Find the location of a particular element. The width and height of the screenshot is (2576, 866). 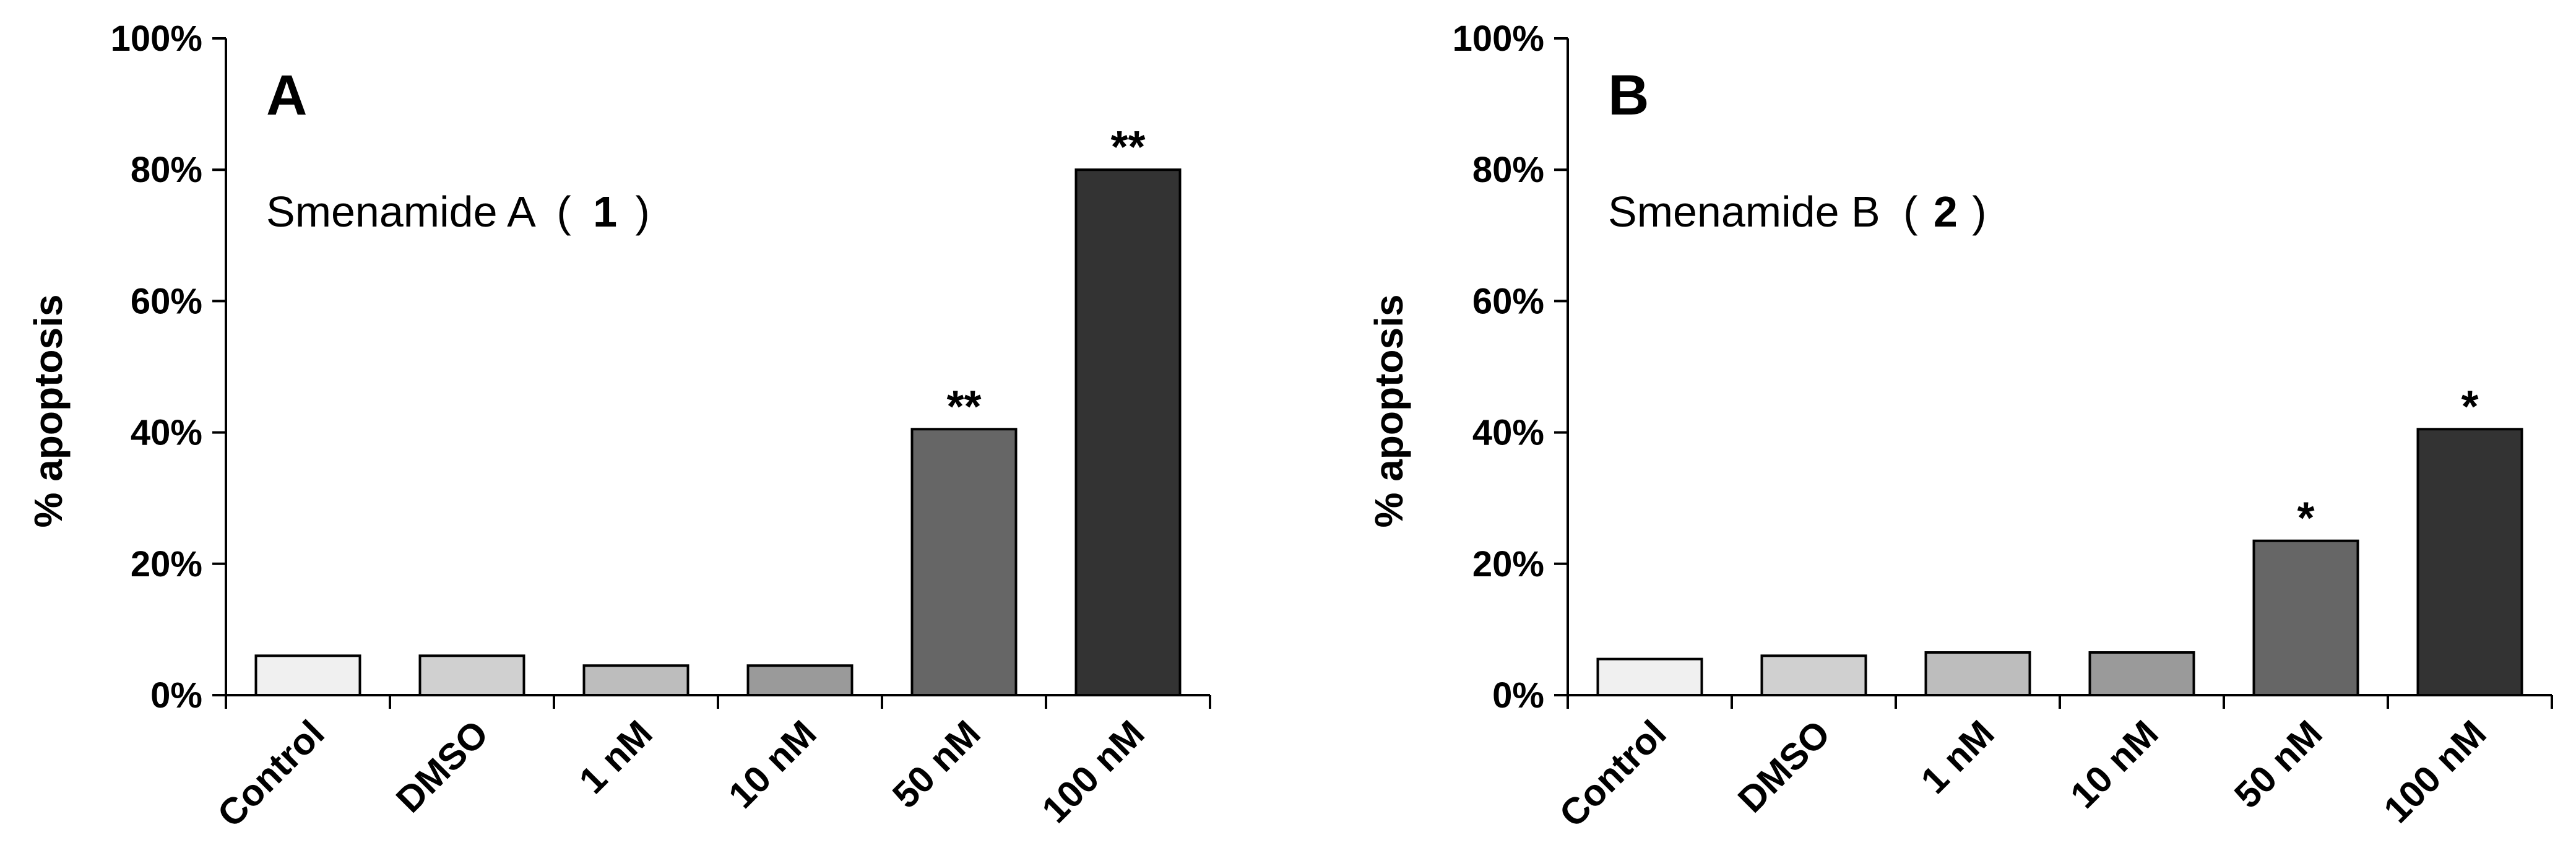

panel-letter: B is located at coordinates (1628, 95).